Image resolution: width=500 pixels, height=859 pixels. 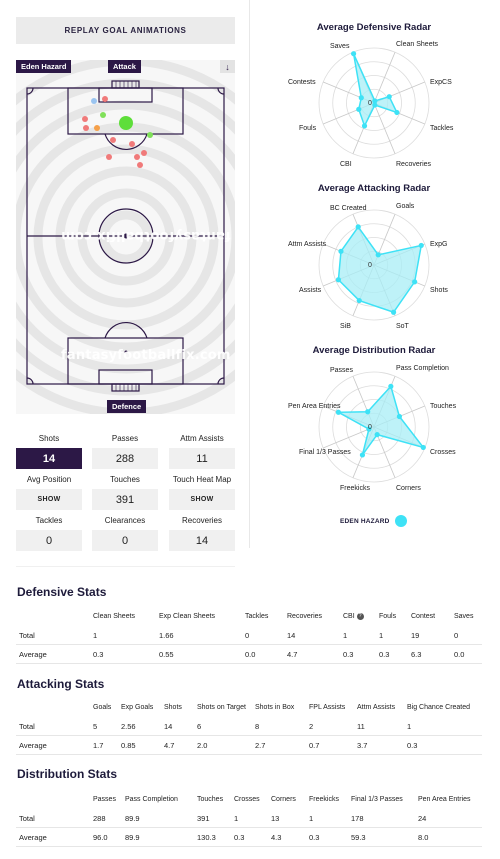 What do you see at coordinates (360, 616) in the screenshot?
I see `help-icon: ?` at bounding box center [360, 616].